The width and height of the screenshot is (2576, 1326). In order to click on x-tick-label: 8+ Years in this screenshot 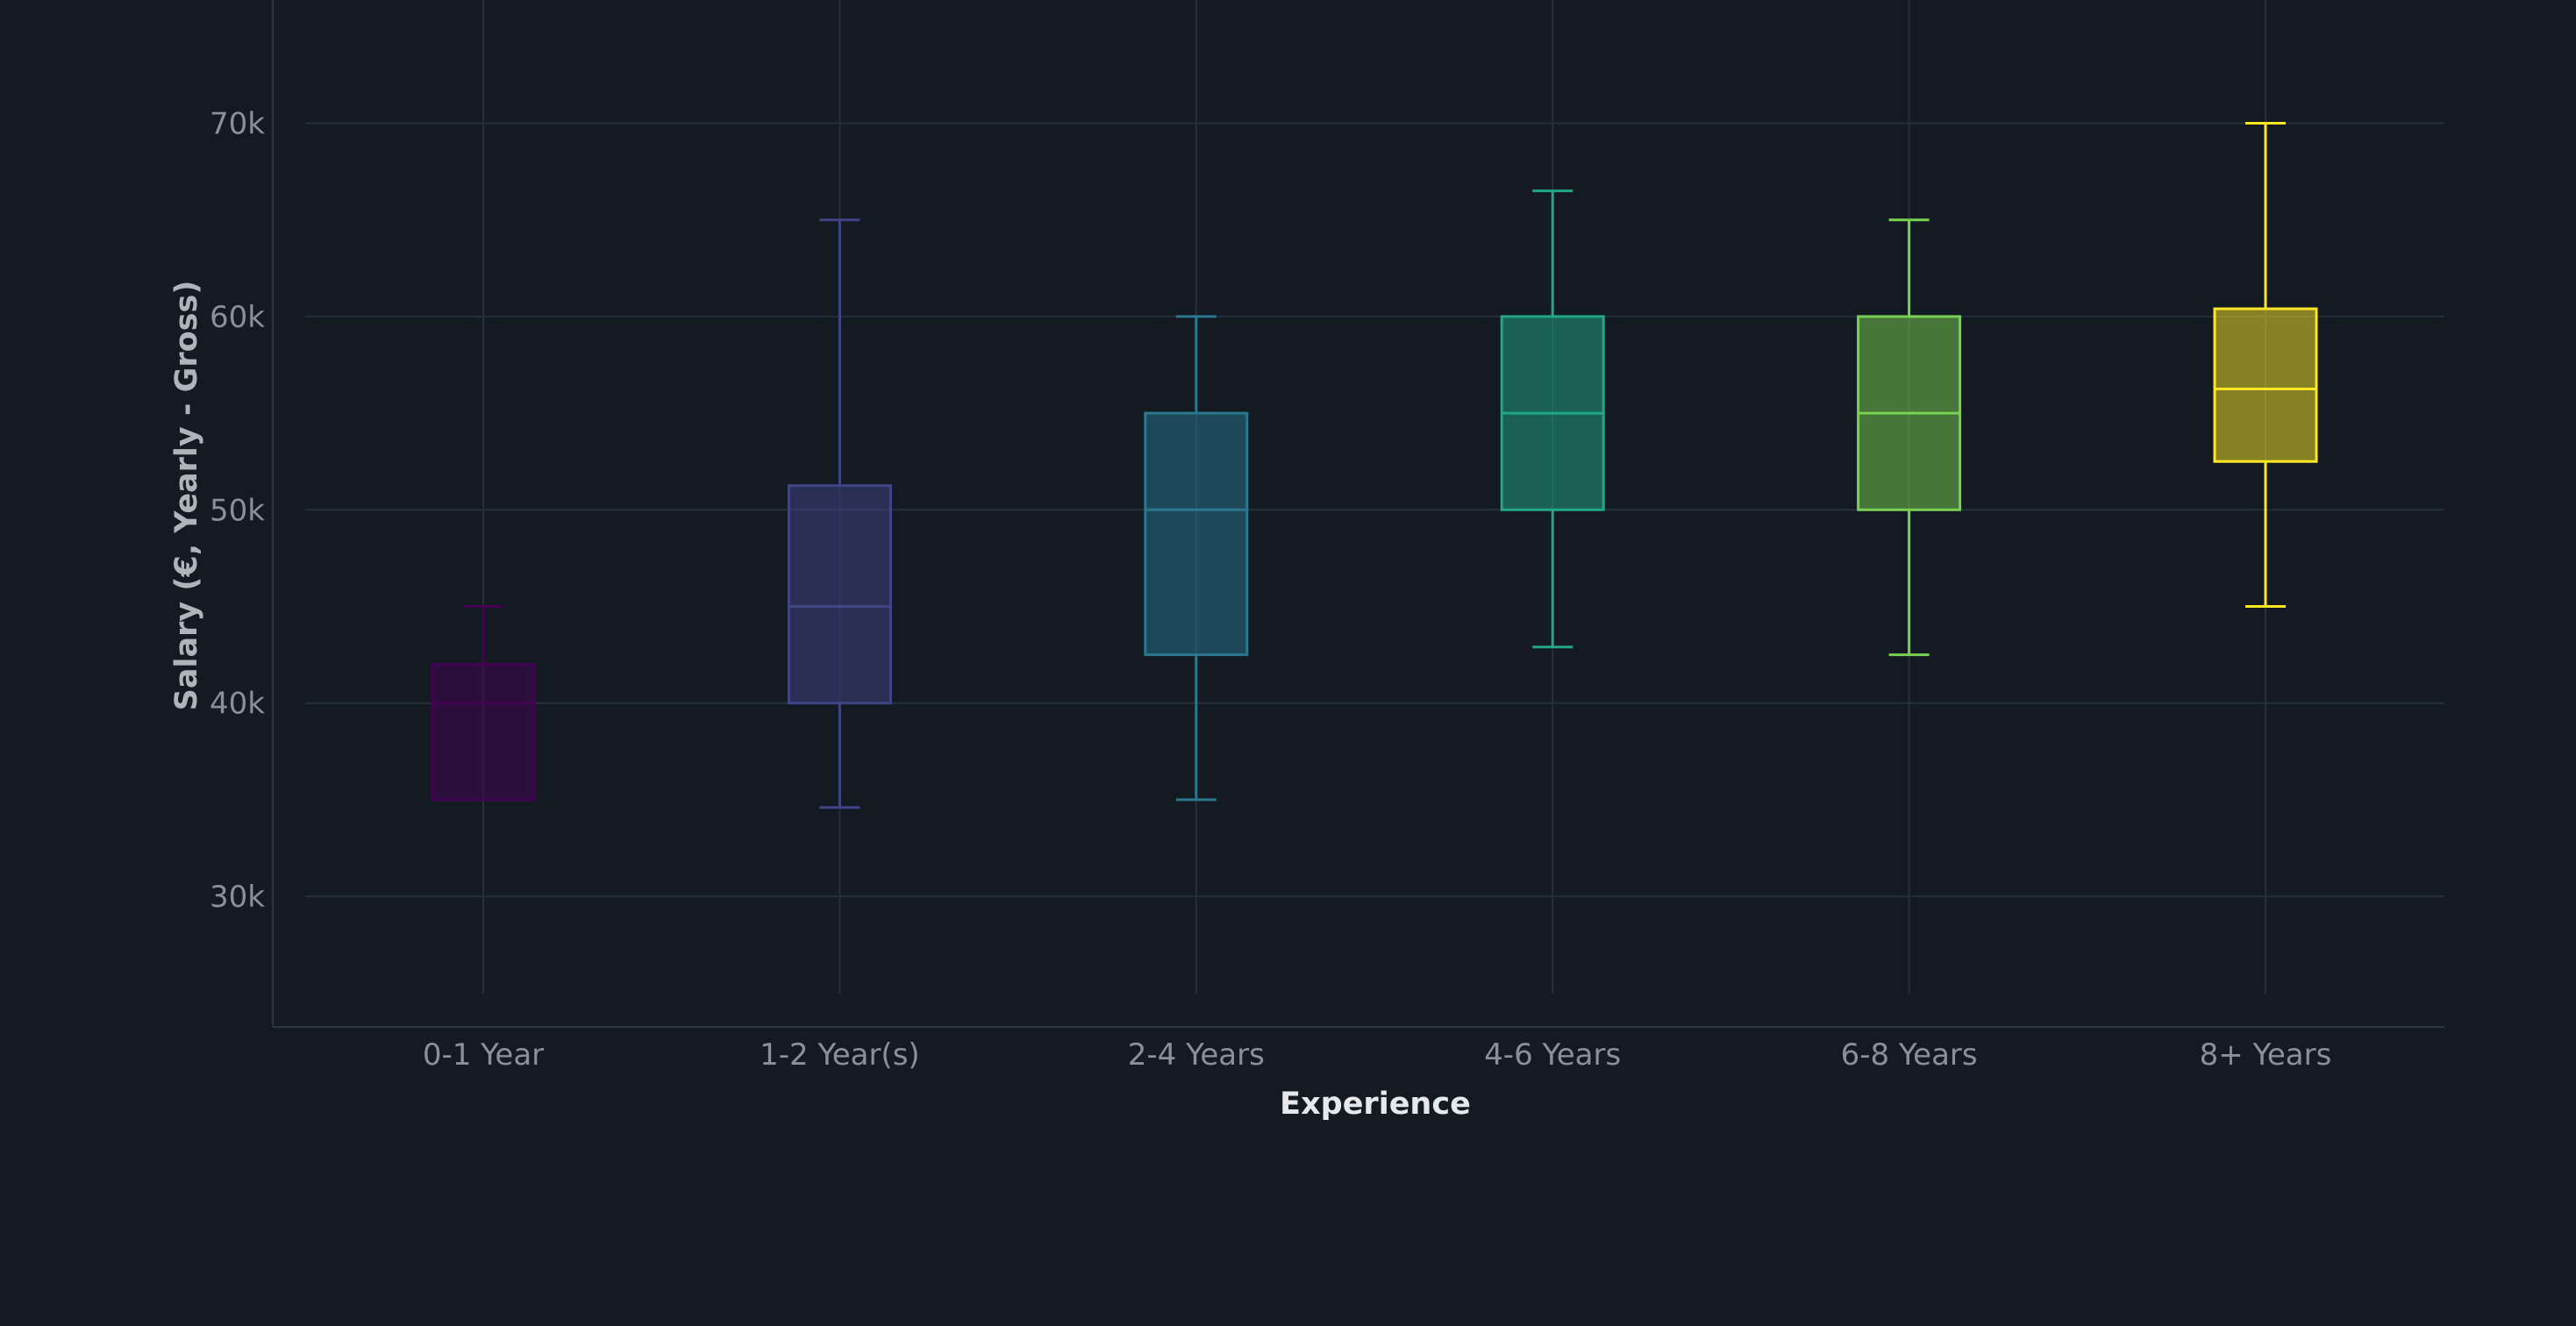, I will do `click(2266, 1055)`.